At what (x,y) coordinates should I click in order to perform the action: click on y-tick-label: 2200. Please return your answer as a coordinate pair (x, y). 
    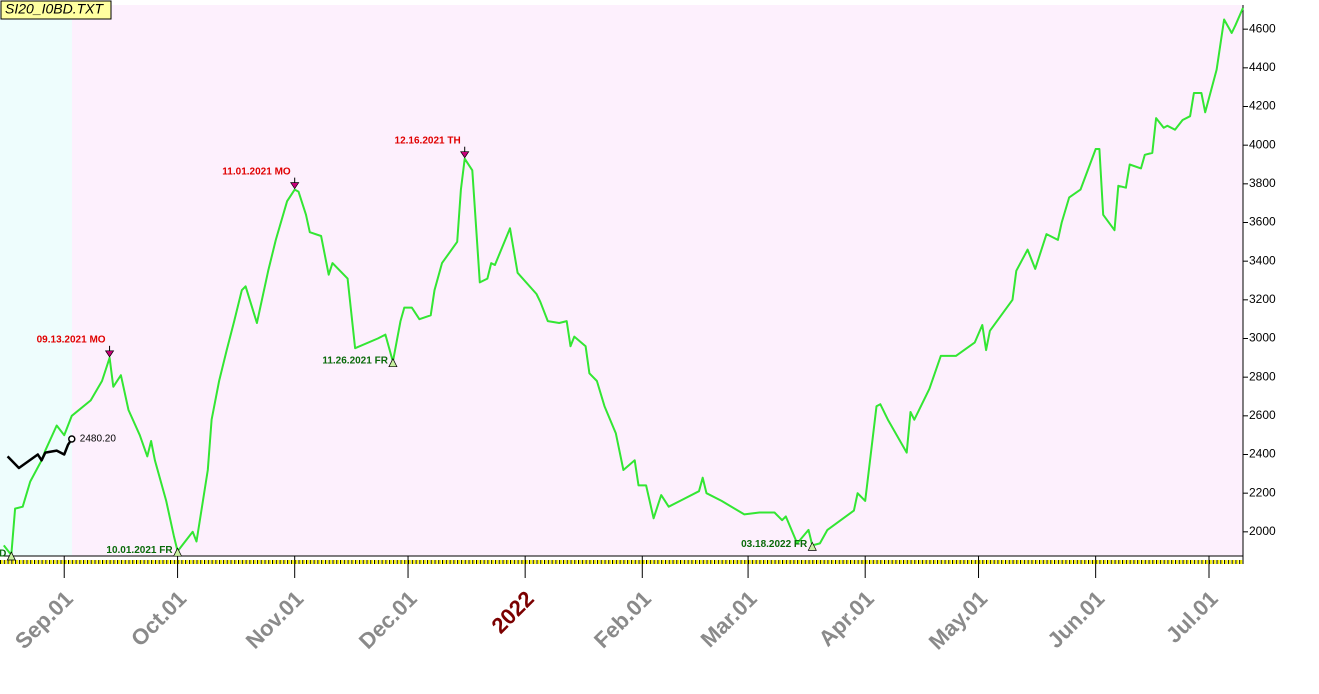
    Looking at the image, I should click on (1262, 492).